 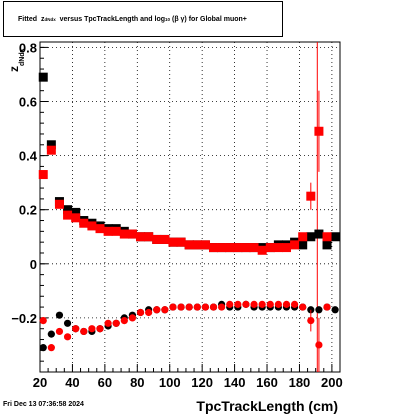 What do you see at coordinates (217, 19) in the screenshot?
I see `title-suffix: for Global muon+` at bounding box center [217, 19].